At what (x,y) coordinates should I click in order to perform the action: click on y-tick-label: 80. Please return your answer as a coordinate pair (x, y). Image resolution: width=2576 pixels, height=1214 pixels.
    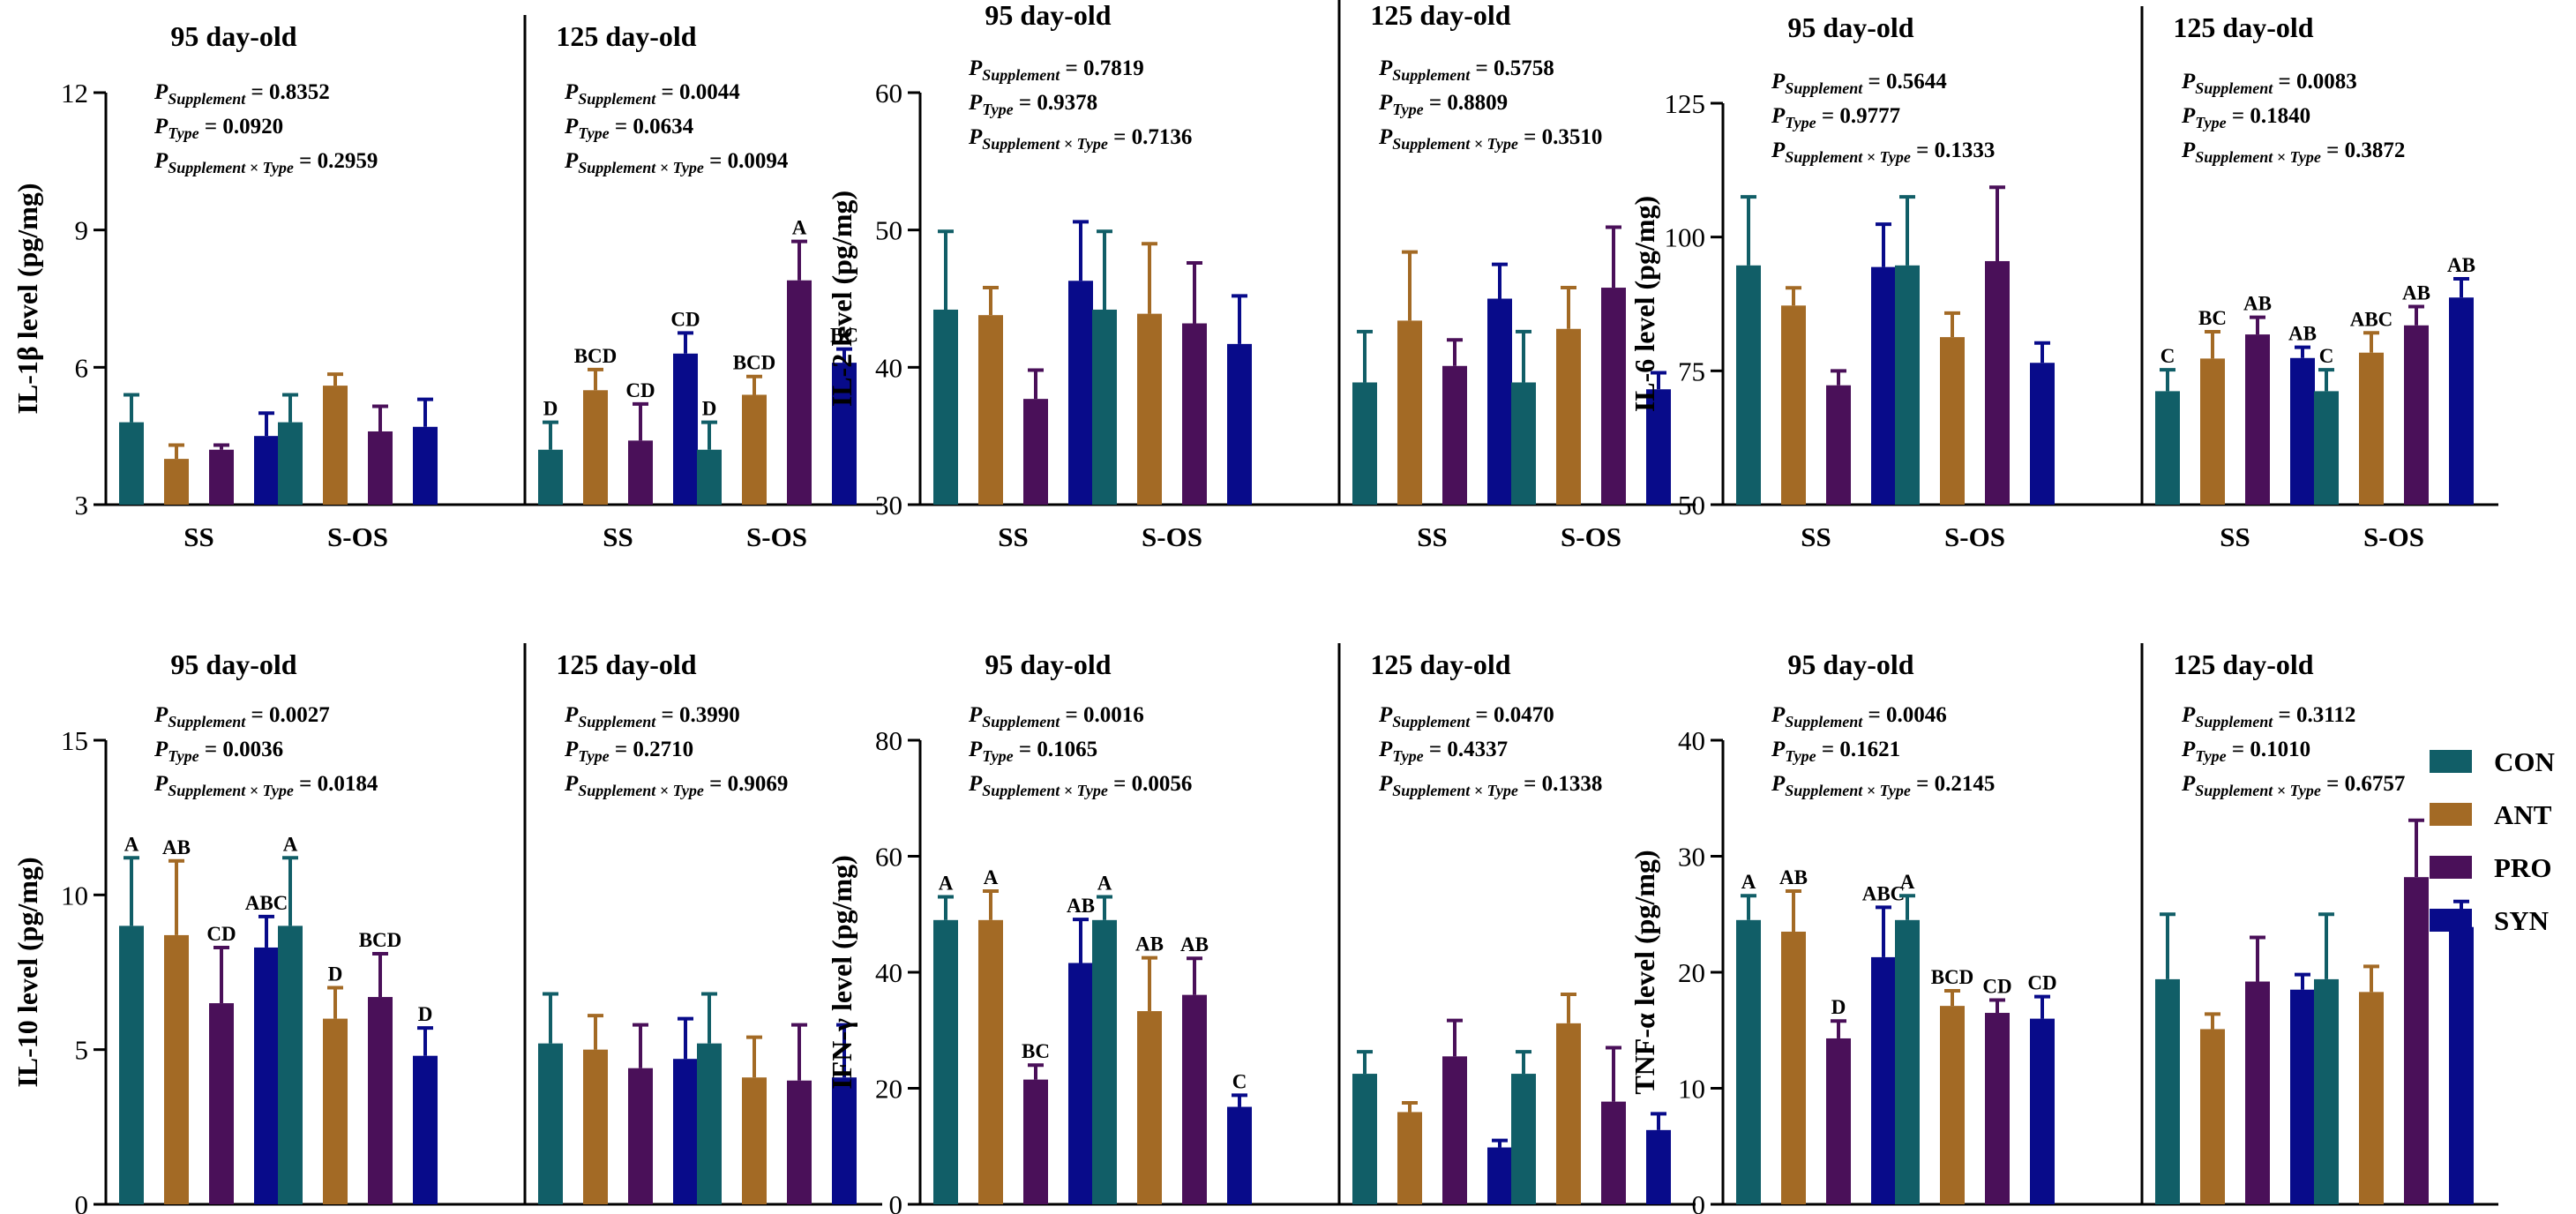
    Looking at the image, I should click on (889, 740).